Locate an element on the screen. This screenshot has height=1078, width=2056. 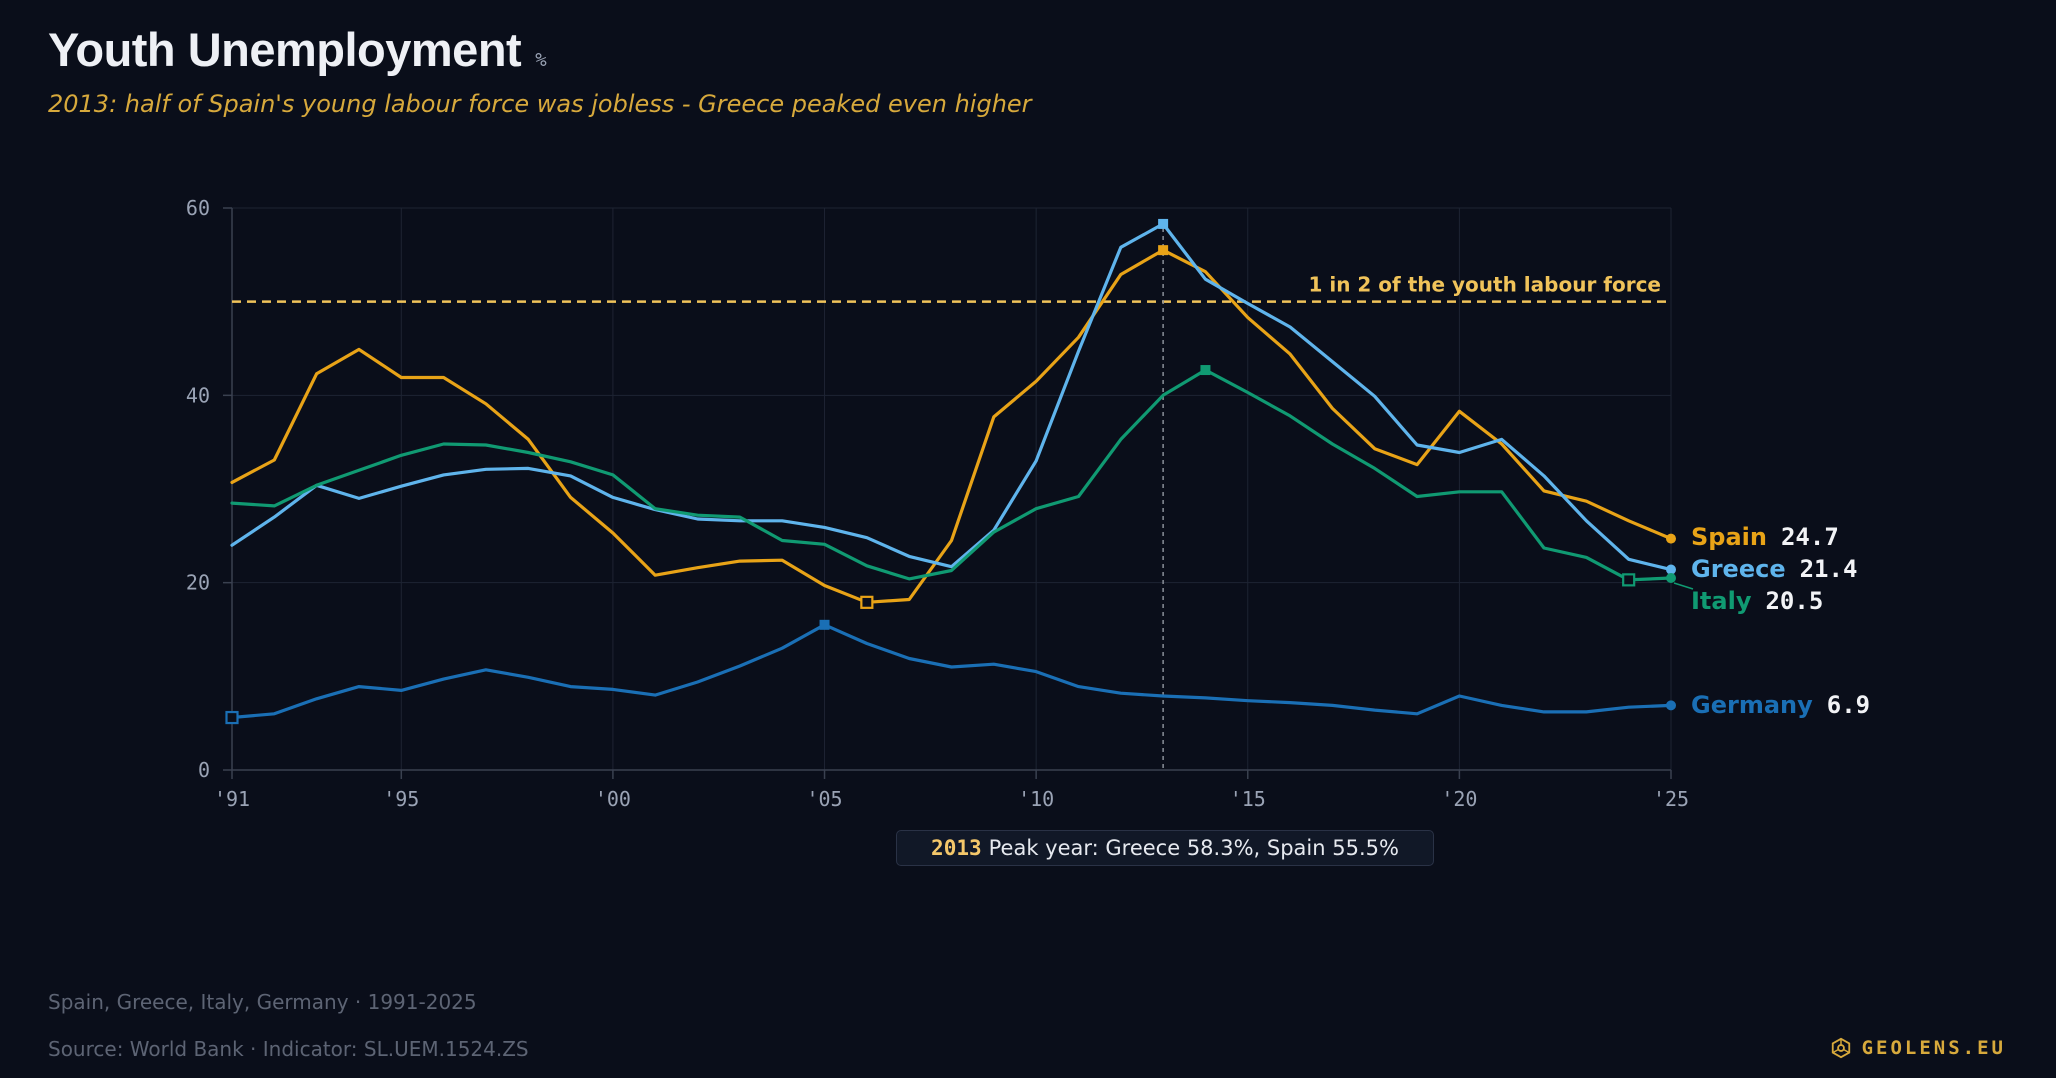
title-block: Youth Unemployment% is located at coordinates (297, 49).